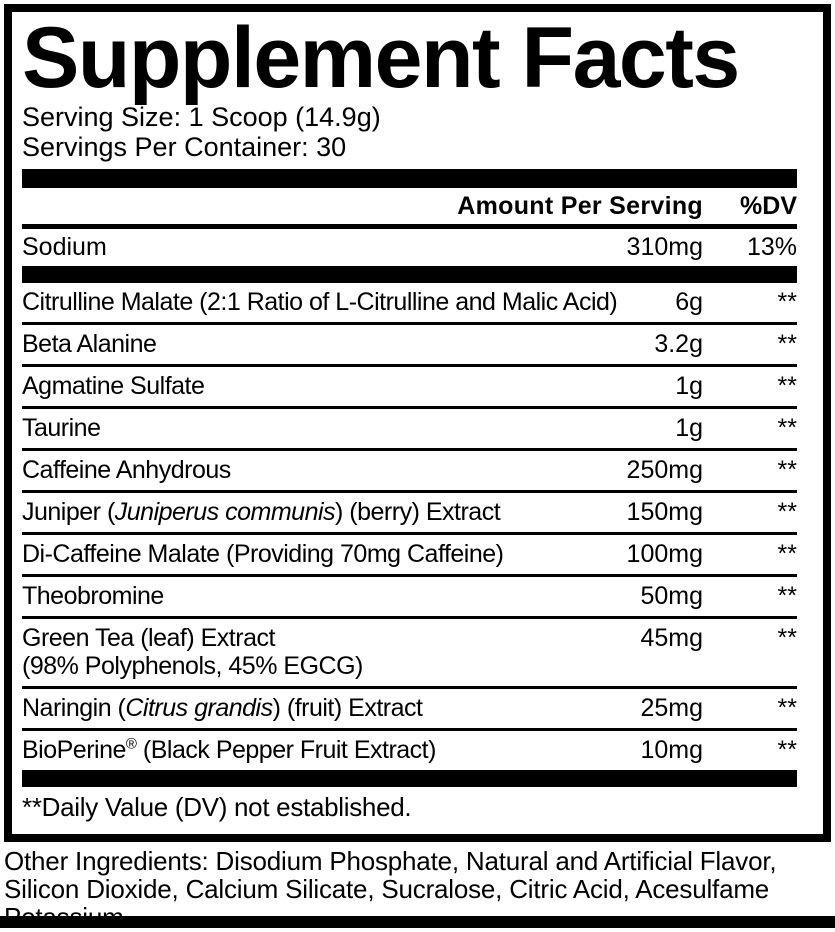  I want to click on botanical-name: Citrus grandis, so click(199, 708).